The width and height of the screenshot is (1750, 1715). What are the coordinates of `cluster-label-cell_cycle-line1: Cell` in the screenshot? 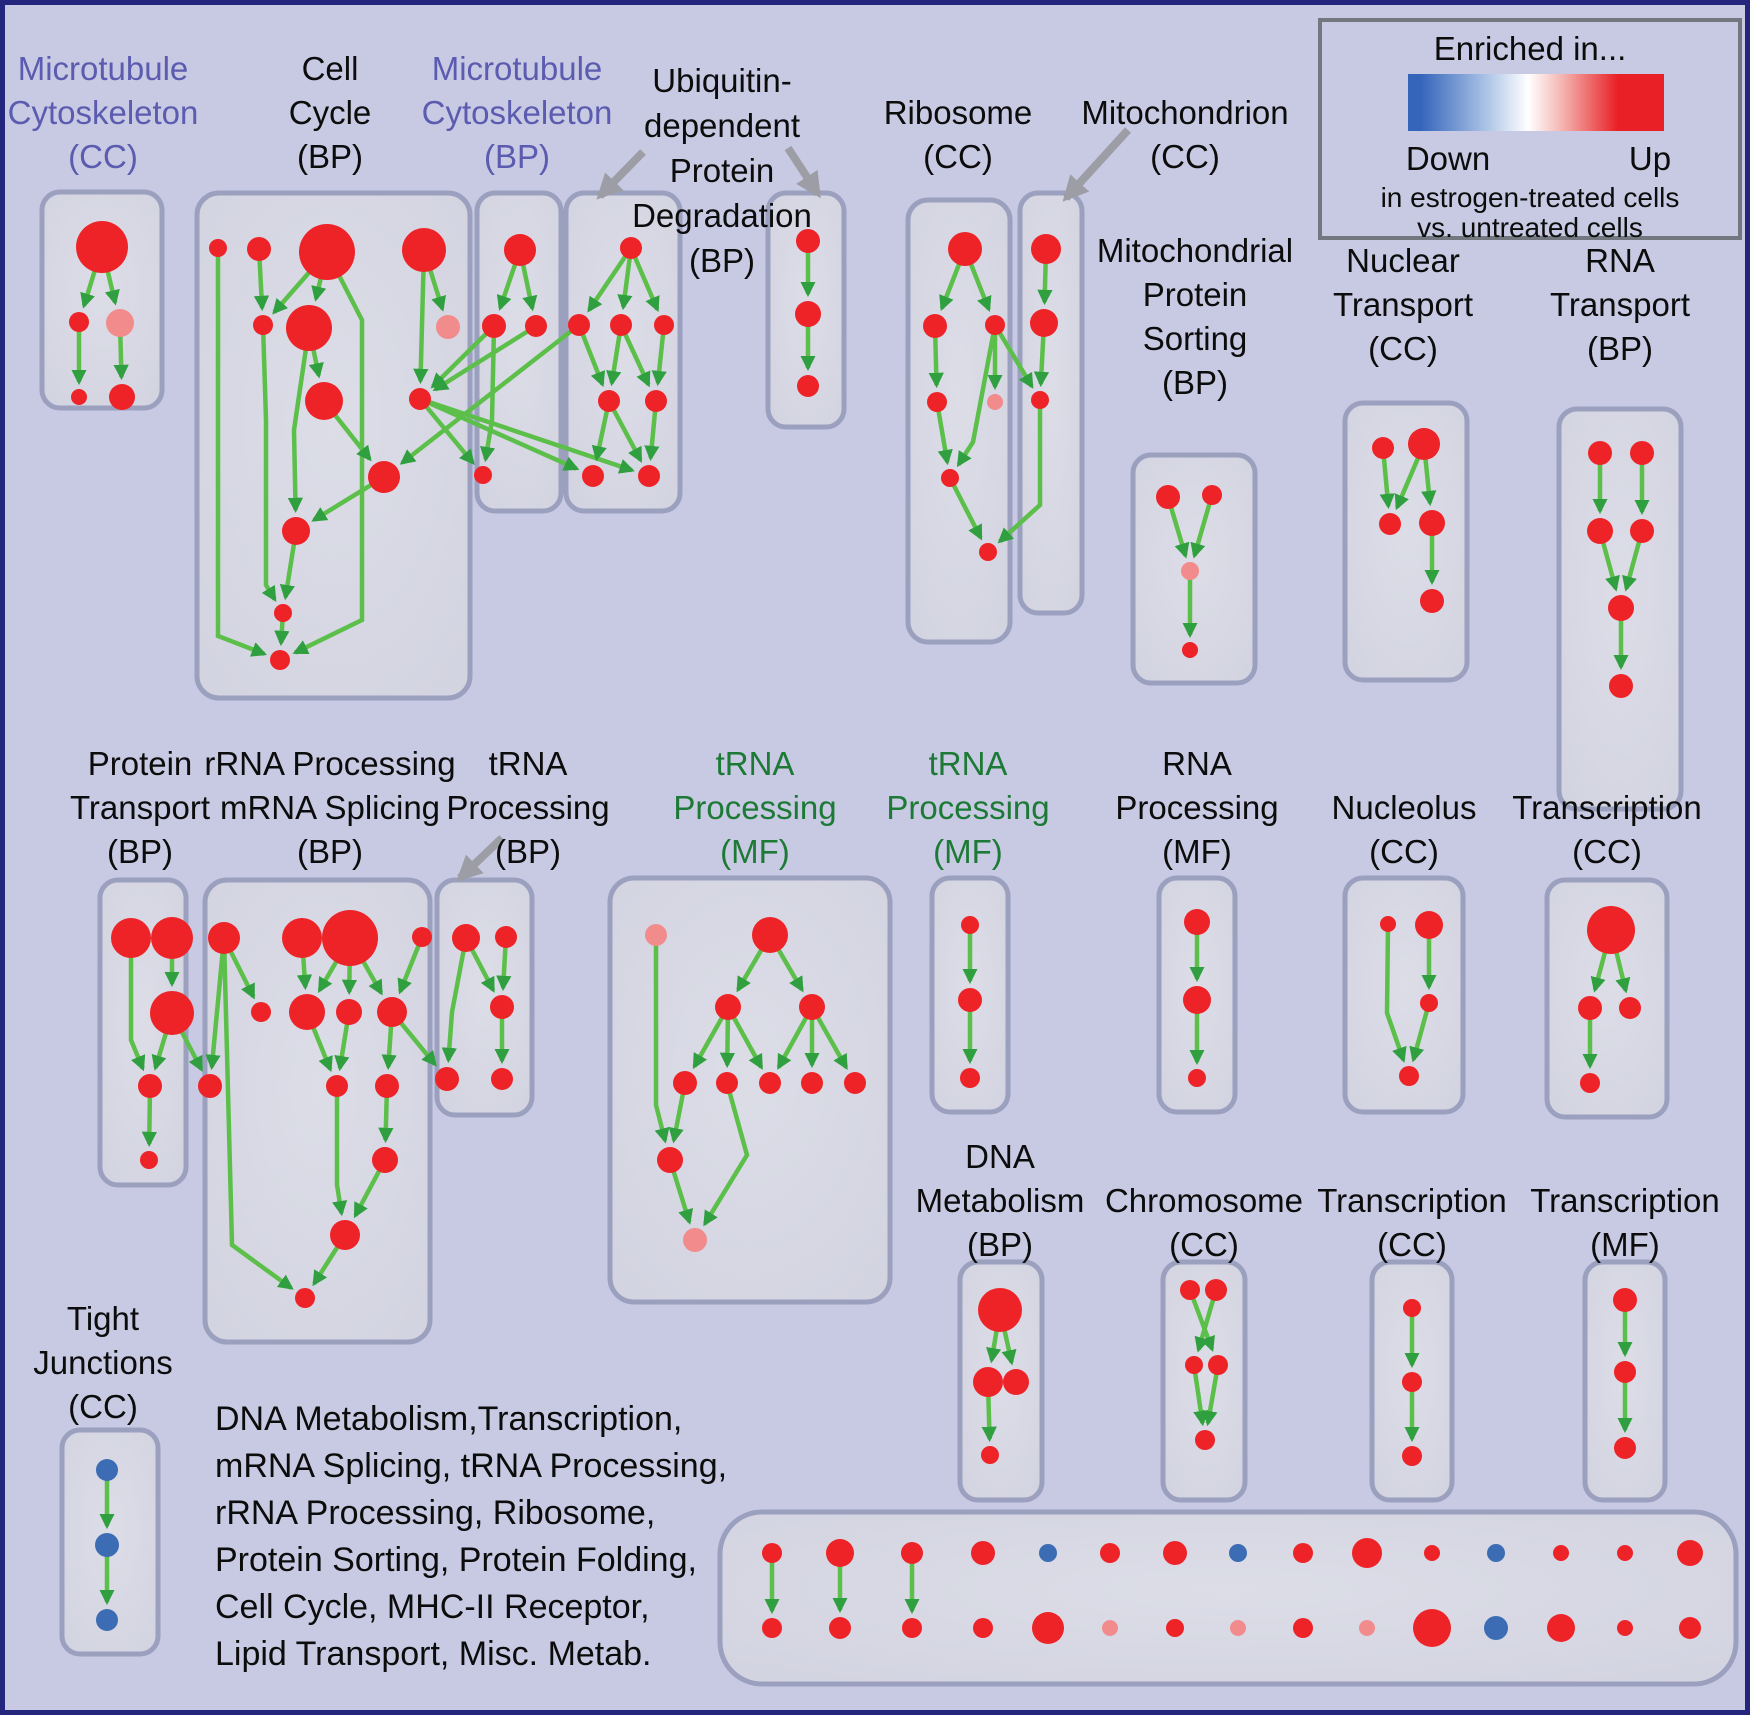 It's located at (330, 68).